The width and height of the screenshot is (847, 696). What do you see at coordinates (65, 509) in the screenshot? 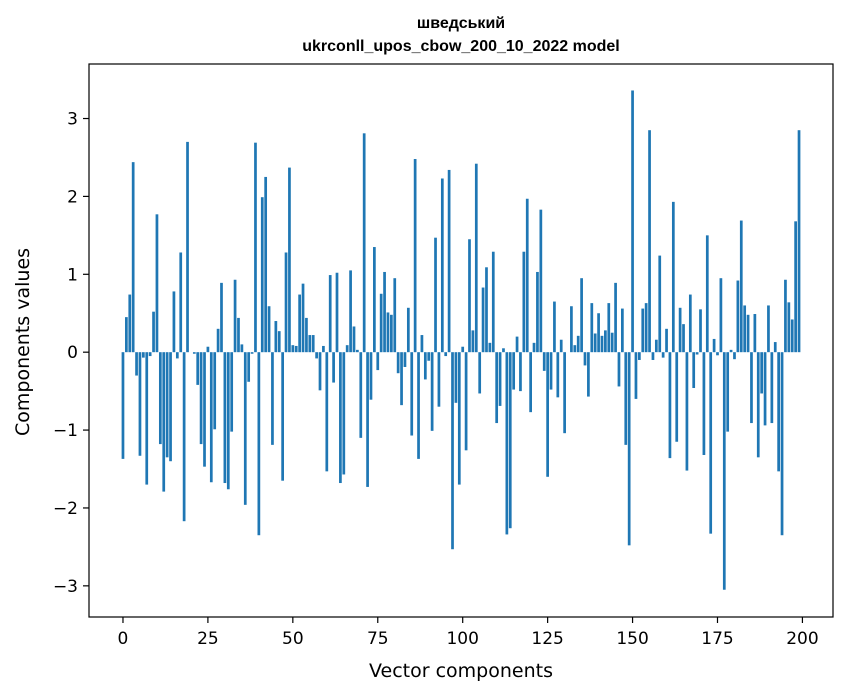
I see `y-tick-label: −2` at bounding box center [65, 509].